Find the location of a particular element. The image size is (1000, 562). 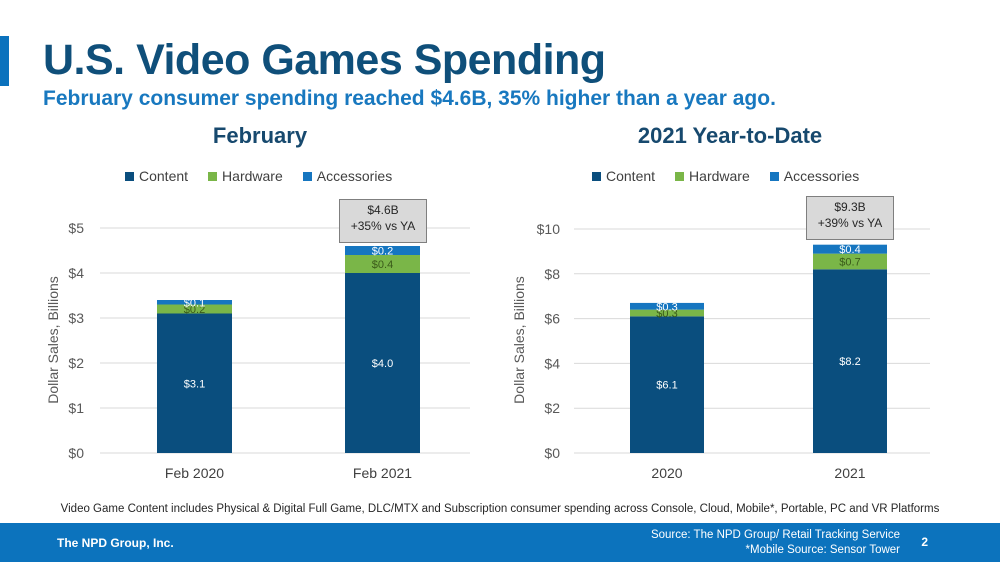

data-label-content: $6.1 is located at coordinates (666, 386).